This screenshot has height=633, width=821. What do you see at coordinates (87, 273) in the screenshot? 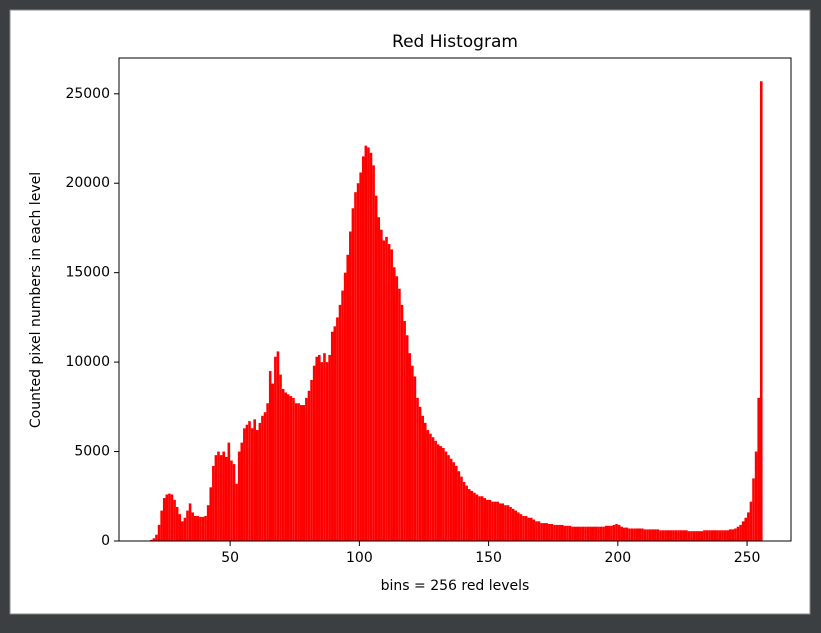
I see `y-tick-label: 15000` at bounding box center [87, 273].